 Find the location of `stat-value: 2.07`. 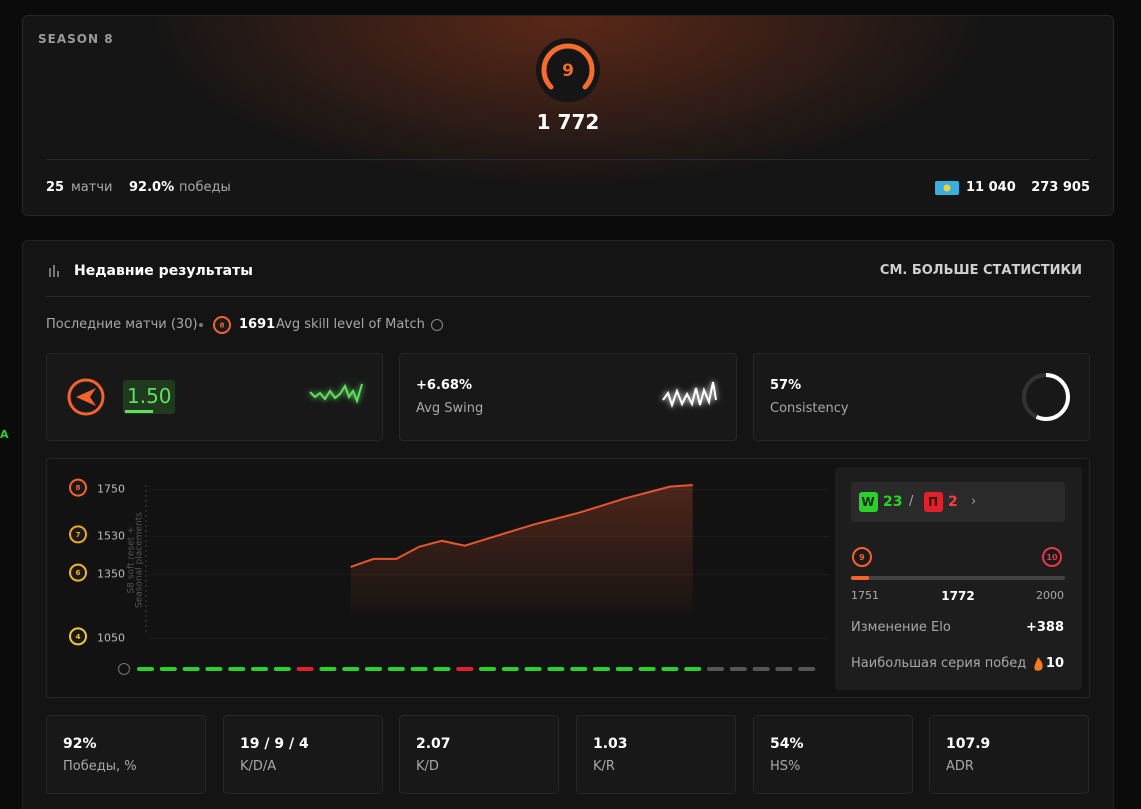

stat-value: 2.07 is located at coordinates (433, 744).